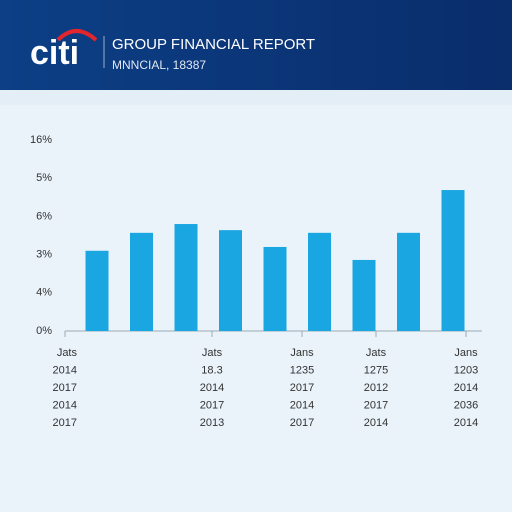  What do you see at coordinates (212, 423) in the screenshot?
I see `x-tick-label: 2013` at bounding box center [212, 423].